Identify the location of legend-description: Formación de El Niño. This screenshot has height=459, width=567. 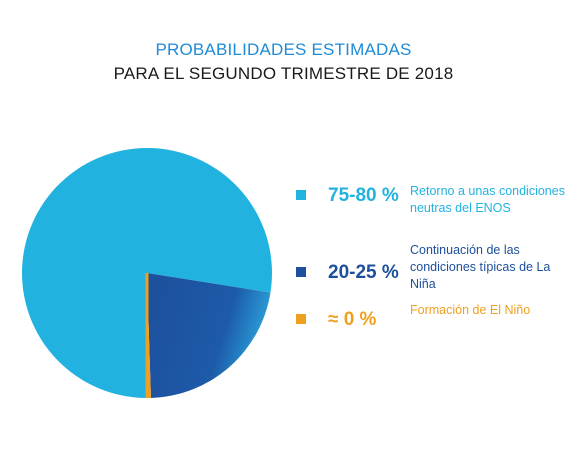
(470, 310).